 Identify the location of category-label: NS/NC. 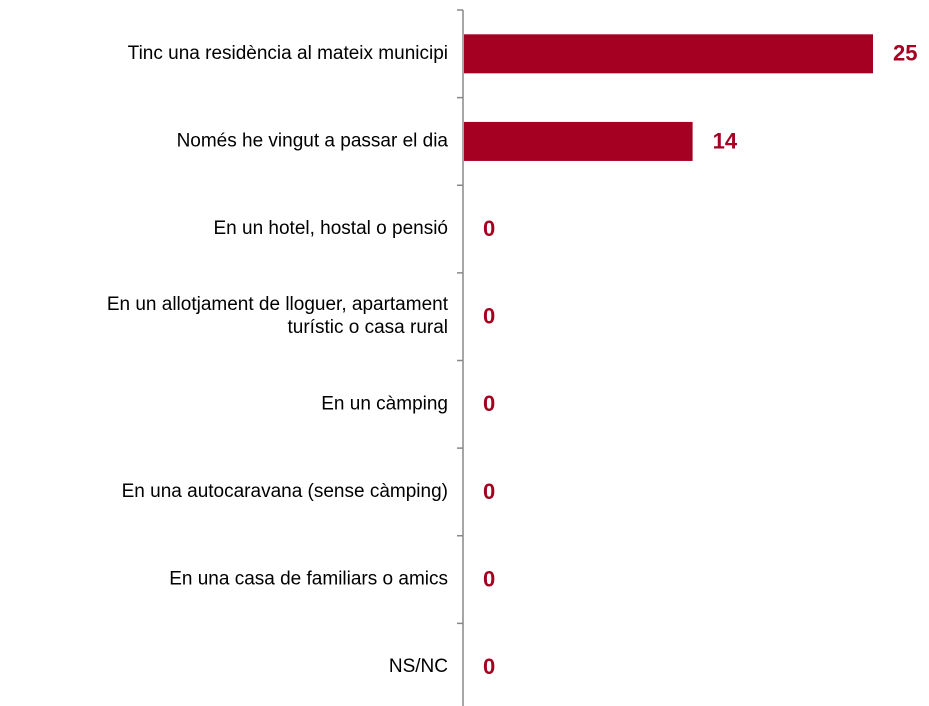
(418, 666).